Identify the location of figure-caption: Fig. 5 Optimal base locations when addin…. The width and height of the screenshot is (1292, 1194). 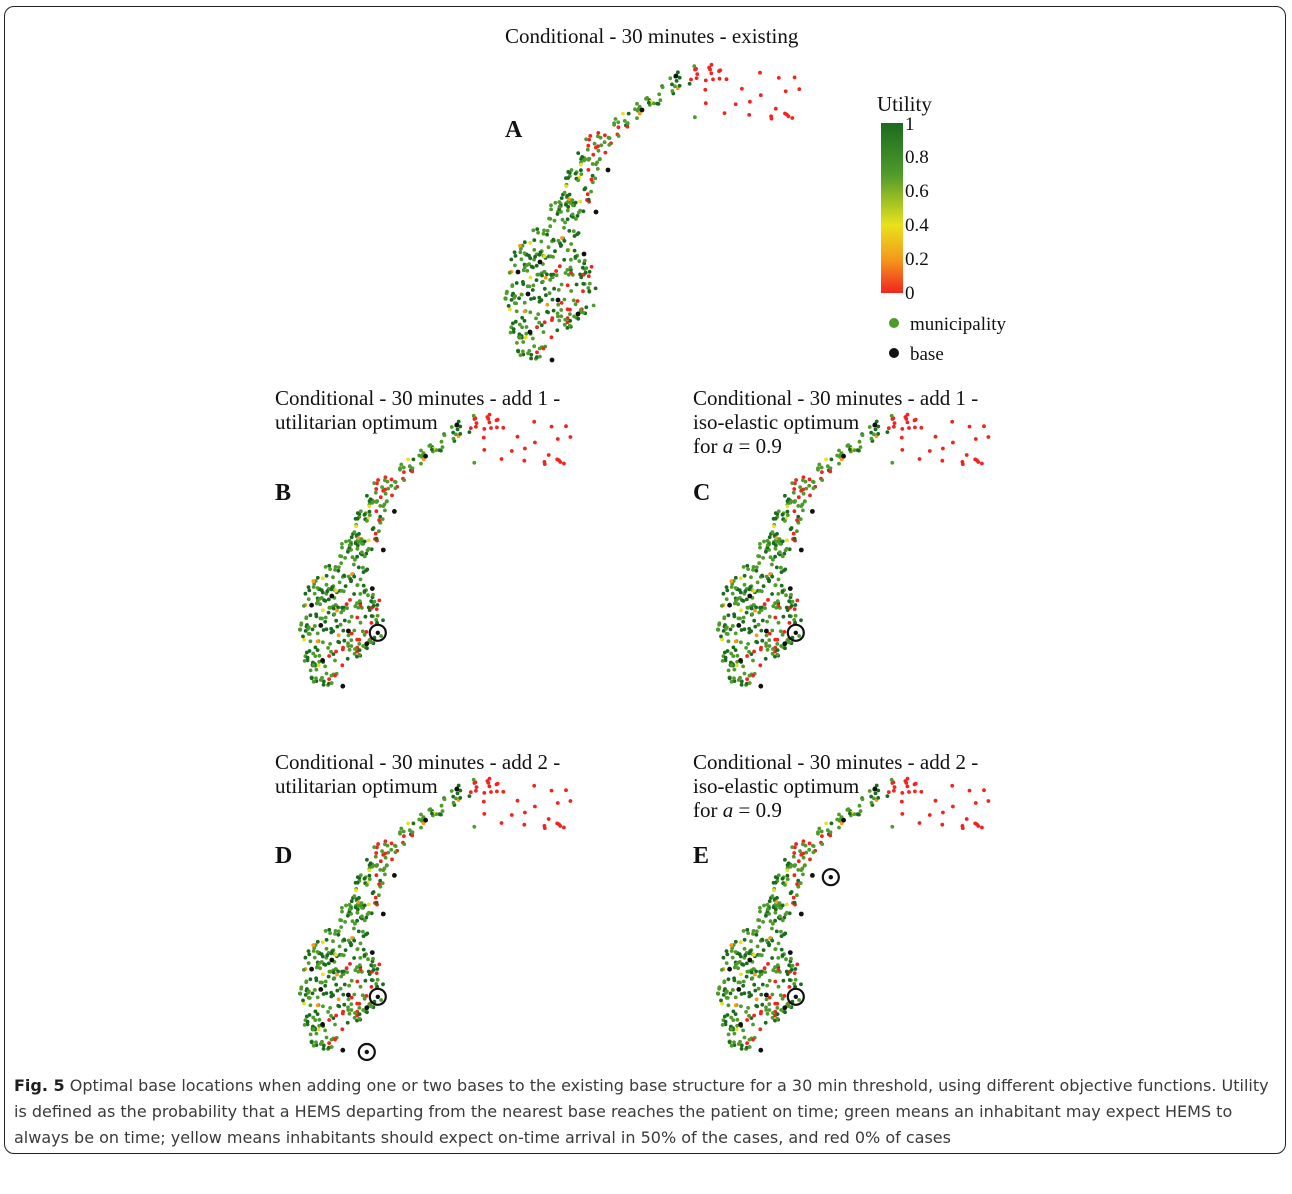
(641, 1111).